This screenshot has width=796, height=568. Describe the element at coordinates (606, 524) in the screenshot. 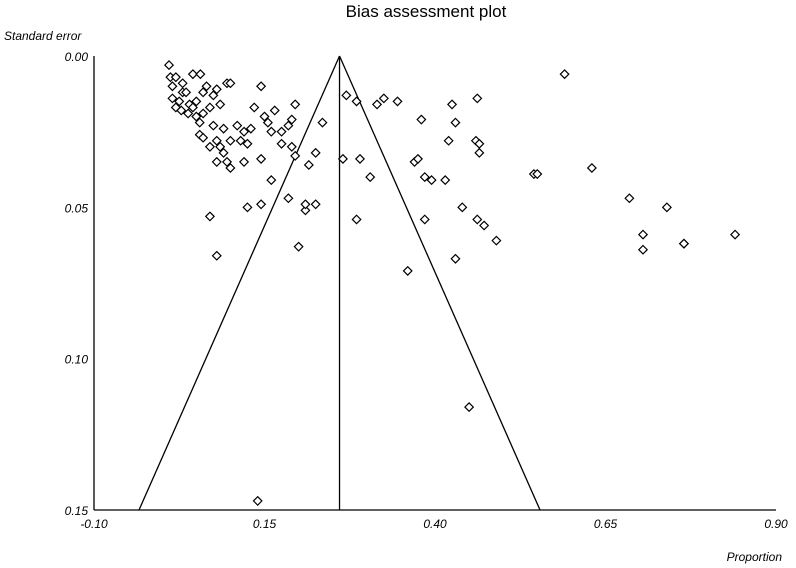

I see `x-tick-label: 0.65` at that location.